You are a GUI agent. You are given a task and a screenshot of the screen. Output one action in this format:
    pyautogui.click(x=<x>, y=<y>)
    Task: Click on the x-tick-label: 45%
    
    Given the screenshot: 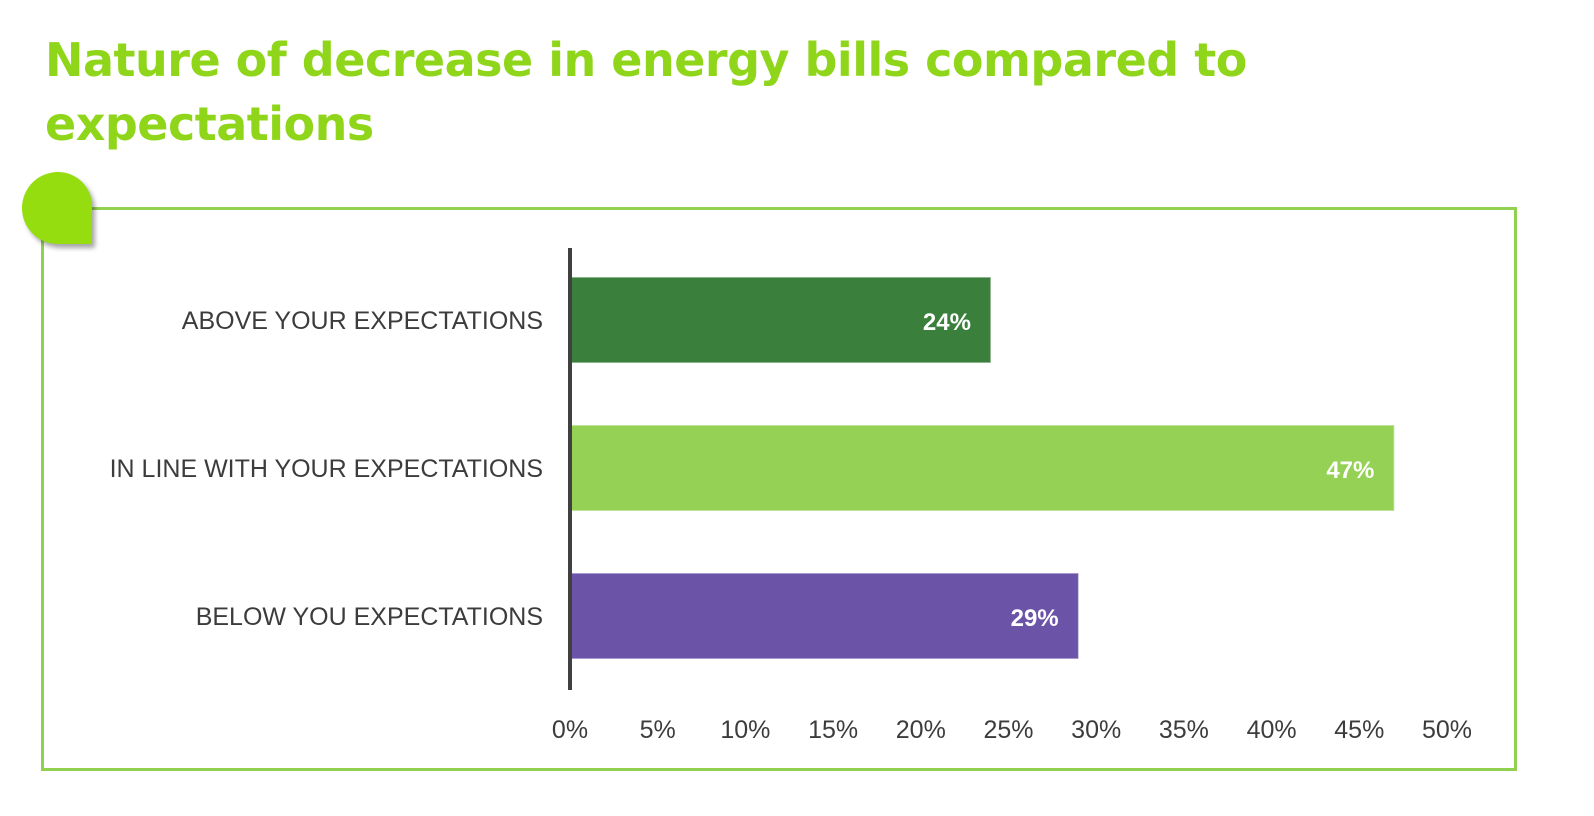 What is the action you would take?
    pyautogui.click(x=1359, y=730)
    